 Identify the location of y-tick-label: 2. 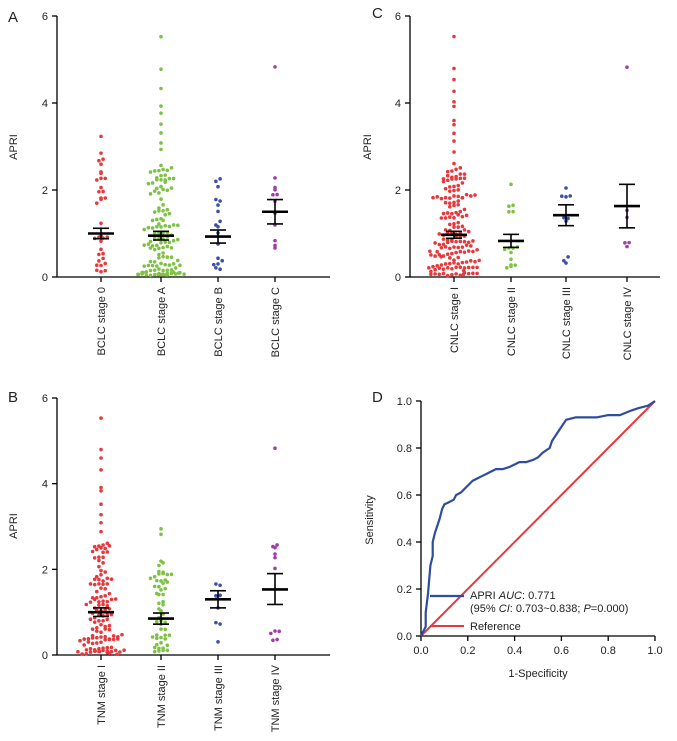
(45, 191).